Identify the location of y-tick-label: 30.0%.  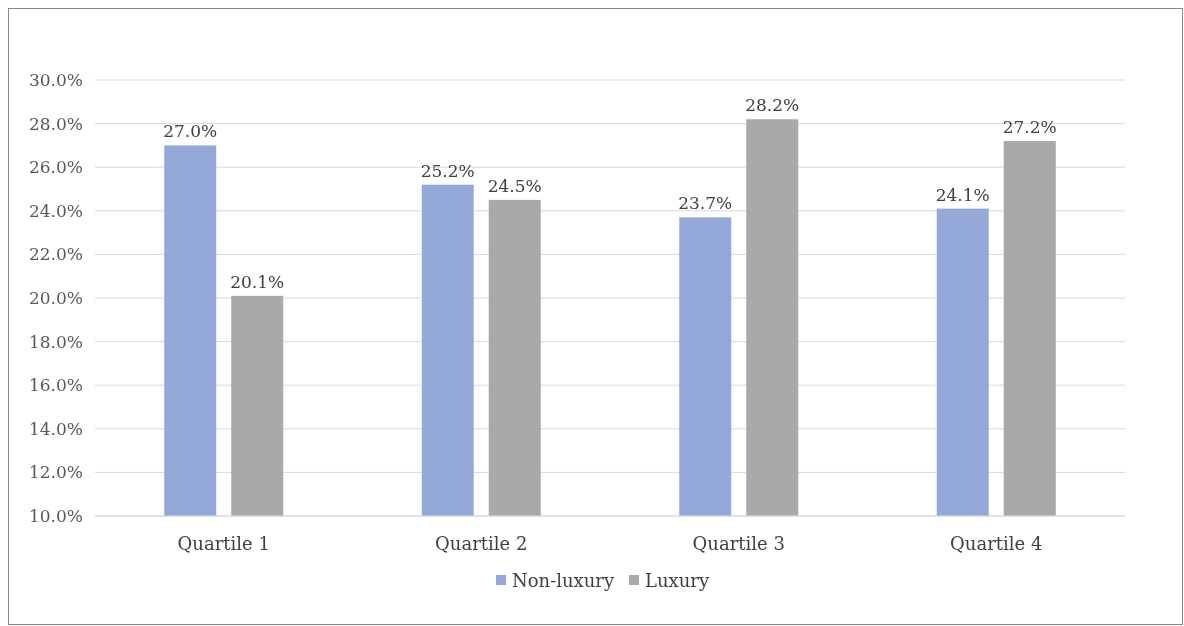
(55, 79).